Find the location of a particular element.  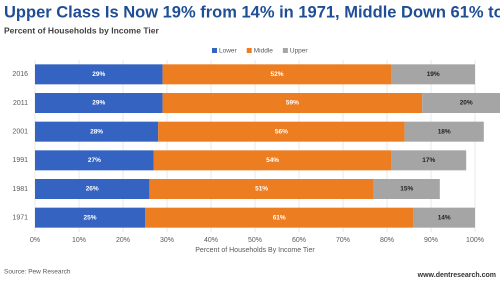

x-tick-label: 90% is located at coordinates (431, 240).